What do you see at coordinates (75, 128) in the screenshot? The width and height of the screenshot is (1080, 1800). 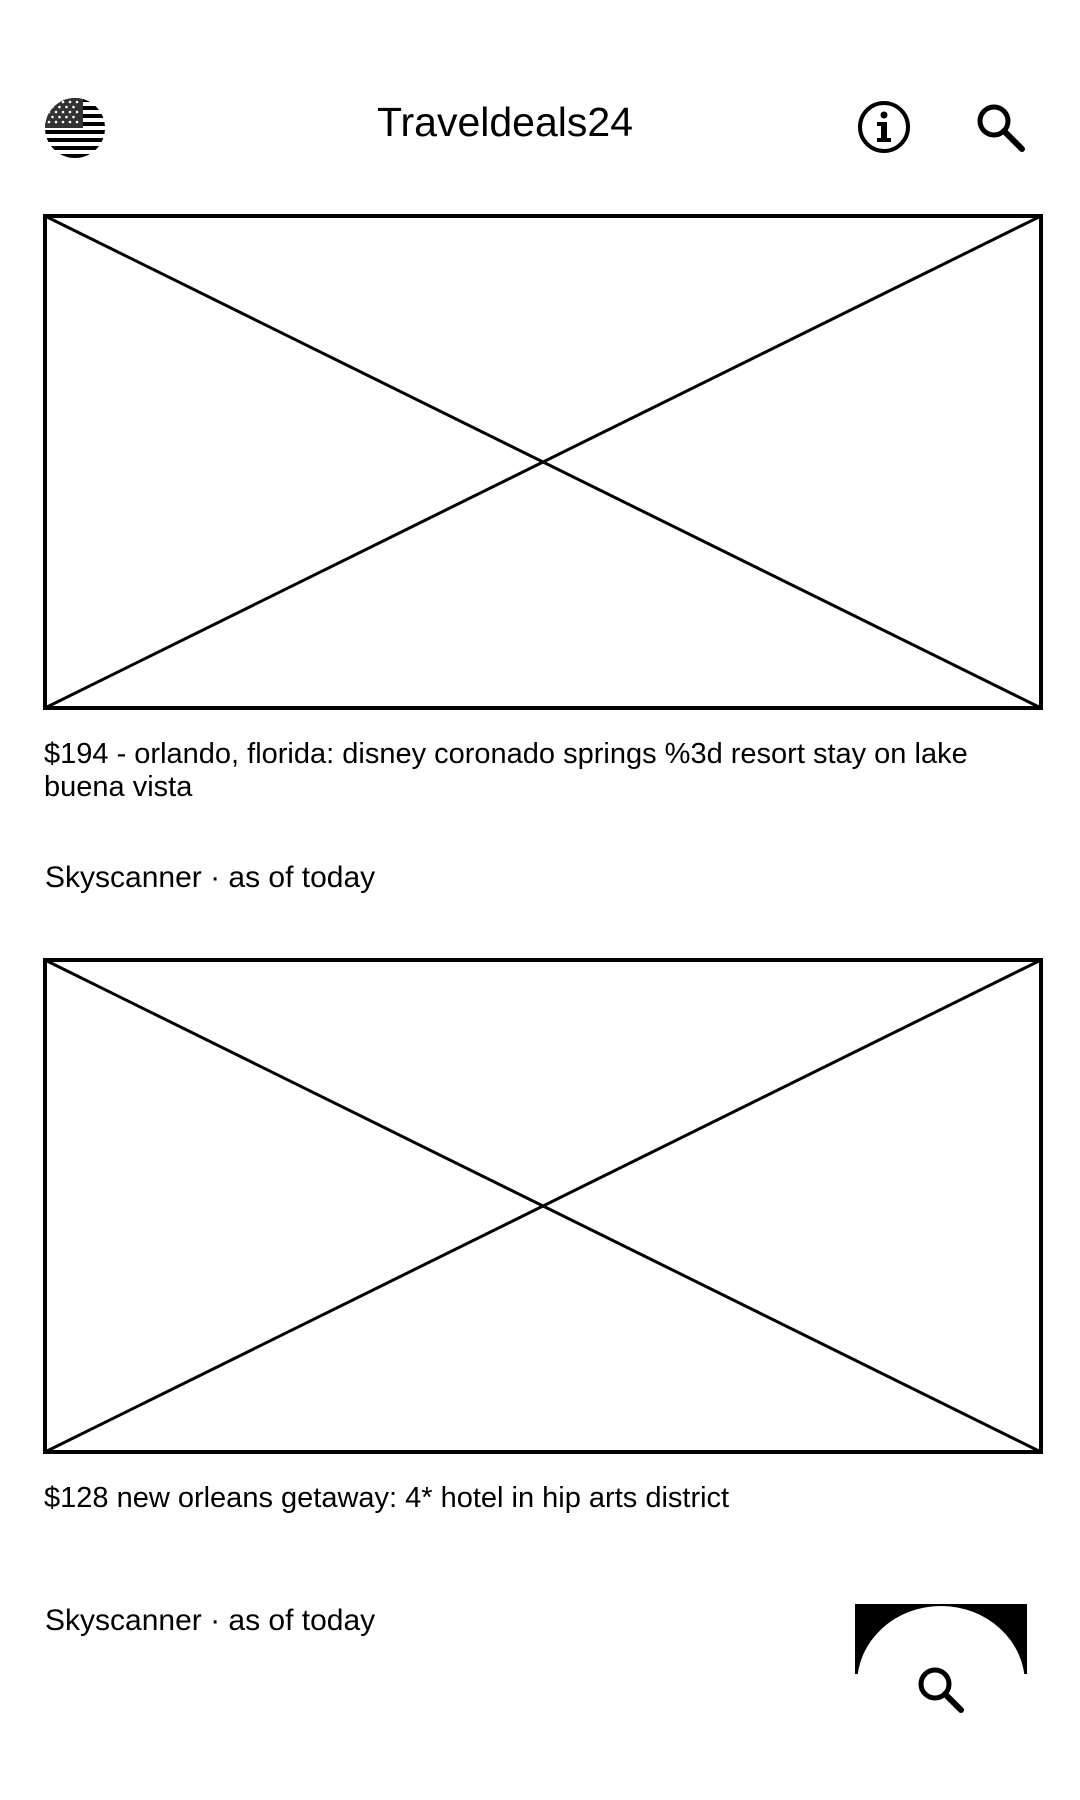 I see `us-flag-icon` at bounding box center [75, 128].